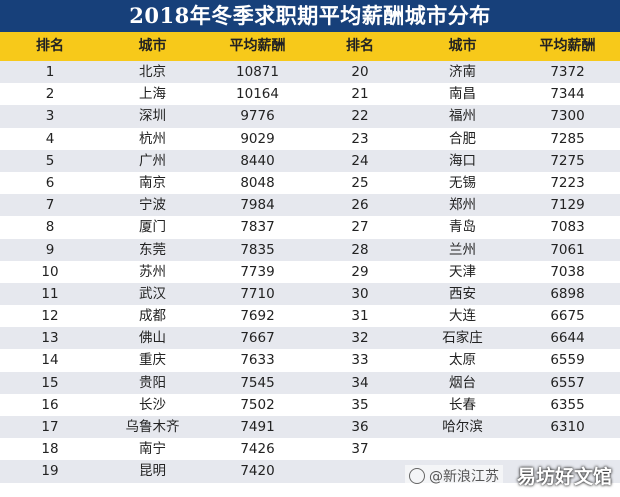 The width and height of the screenshot is (620, 497). Describe the element at coordinates (462, 404) in the screenshot. I see `cell-city-right: 长春` at that location.